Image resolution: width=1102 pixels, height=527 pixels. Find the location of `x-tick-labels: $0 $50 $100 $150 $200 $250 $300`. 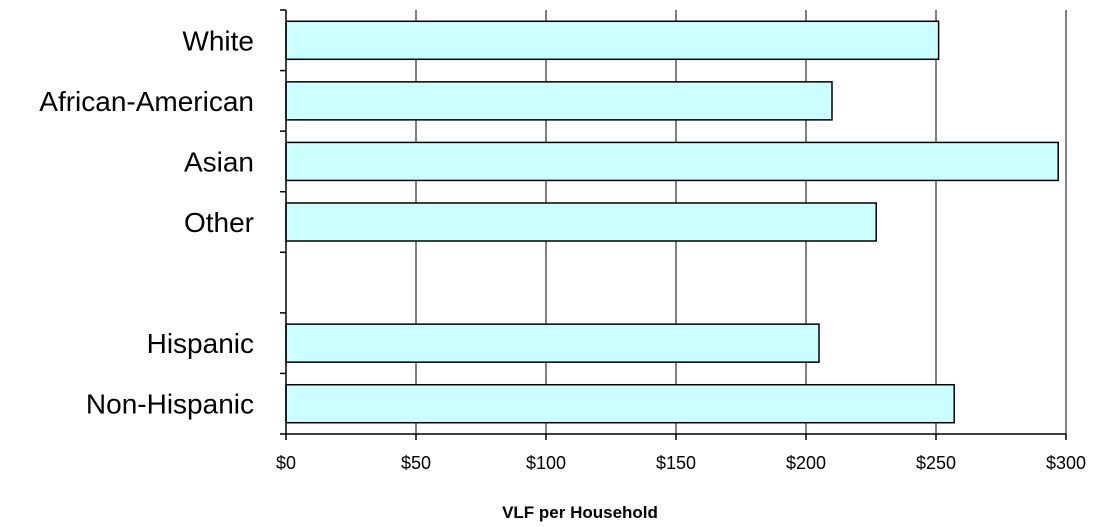

x-tick-labels: $0 $50 $100 $150 $200 $250 $300 is located at coordinates (681, 463).